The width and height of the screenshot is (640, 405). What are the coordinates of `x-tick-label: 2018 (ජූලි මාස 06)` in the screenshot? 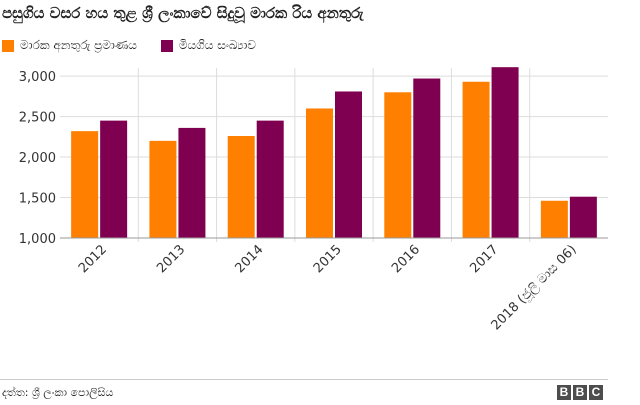 It's located at (534, 287).